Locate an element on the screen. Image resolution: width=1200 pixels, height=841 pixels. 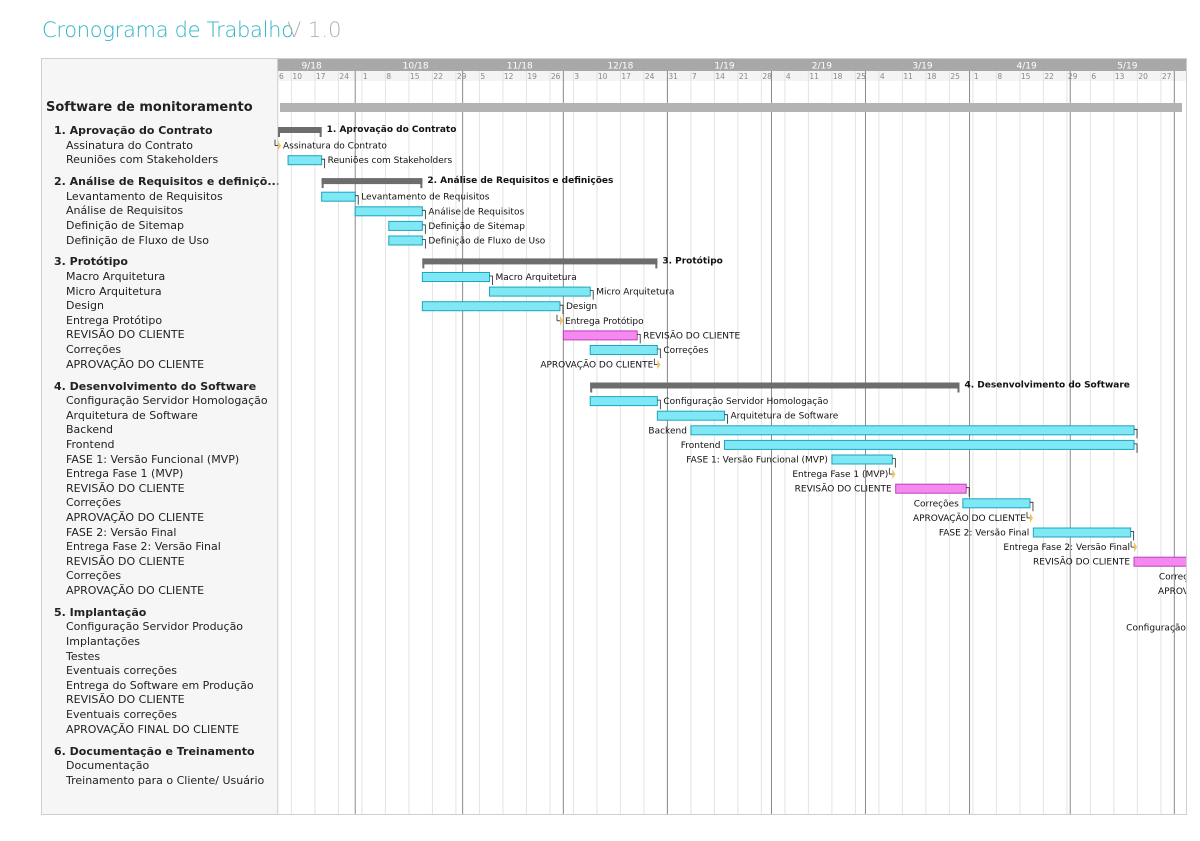
task-label: Backend is located at coordinates (90, 430).